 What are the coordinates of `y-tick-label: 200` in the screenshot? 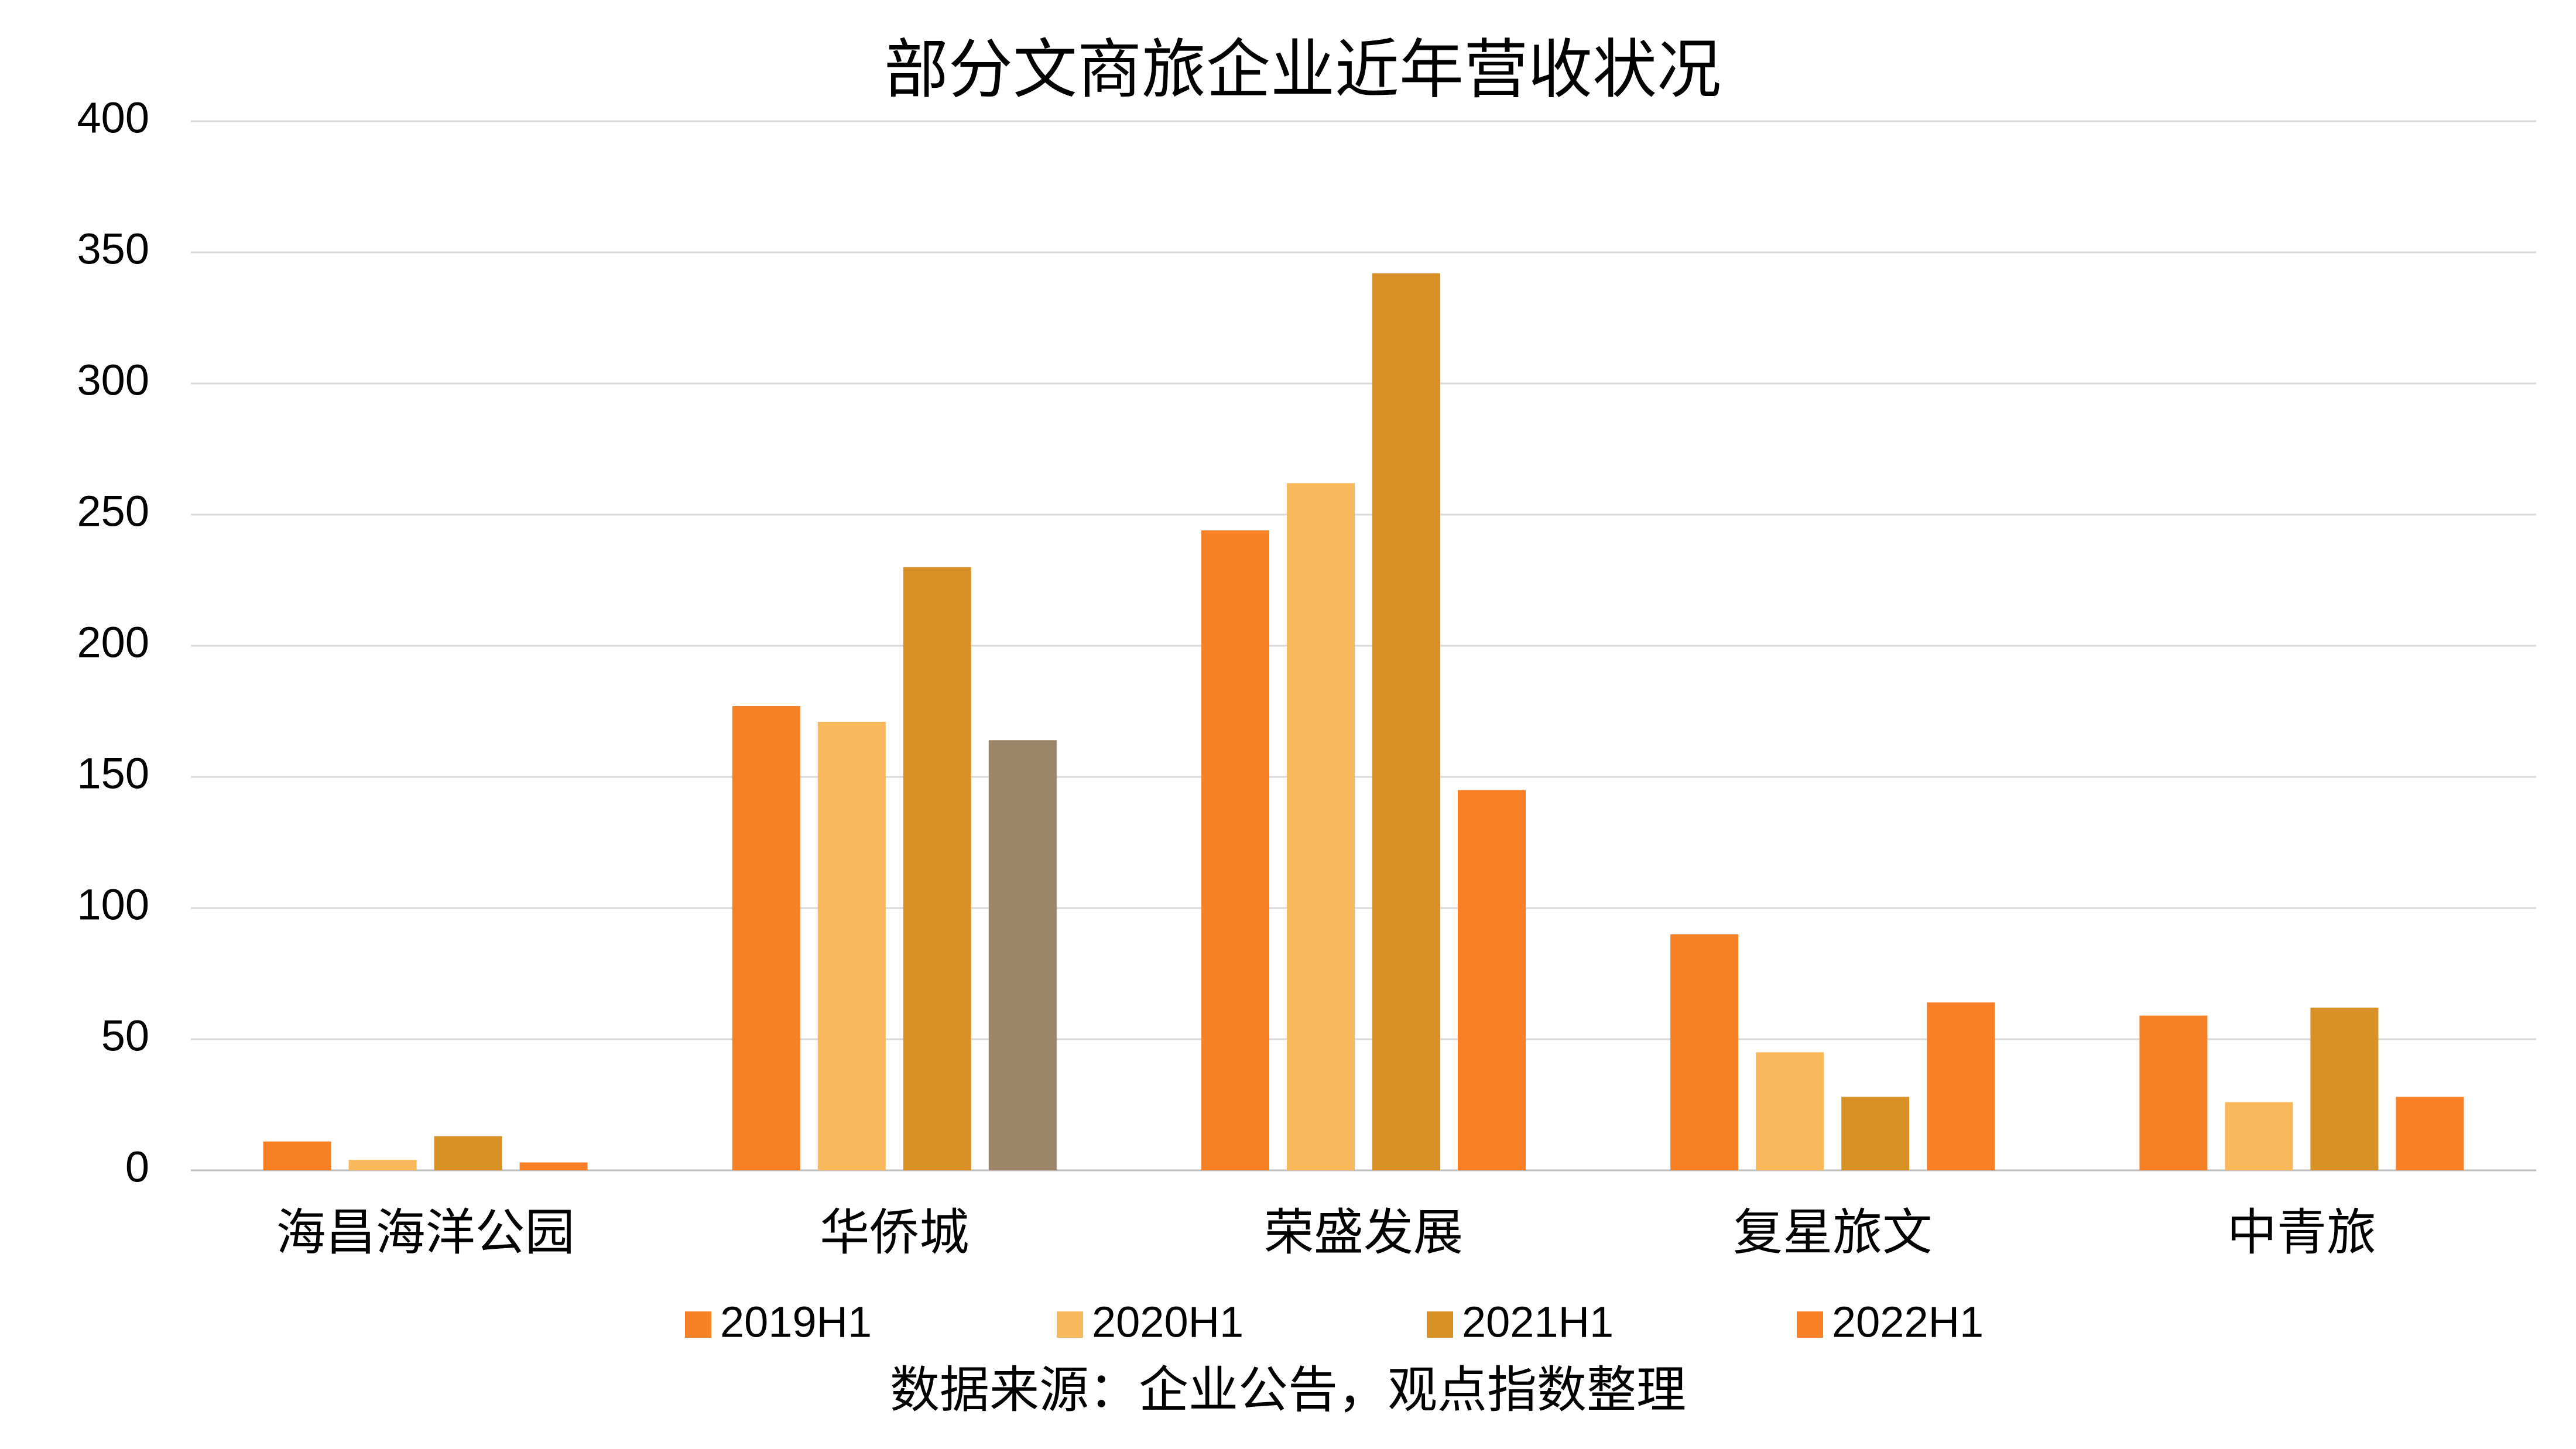 It's located at (113, 642).